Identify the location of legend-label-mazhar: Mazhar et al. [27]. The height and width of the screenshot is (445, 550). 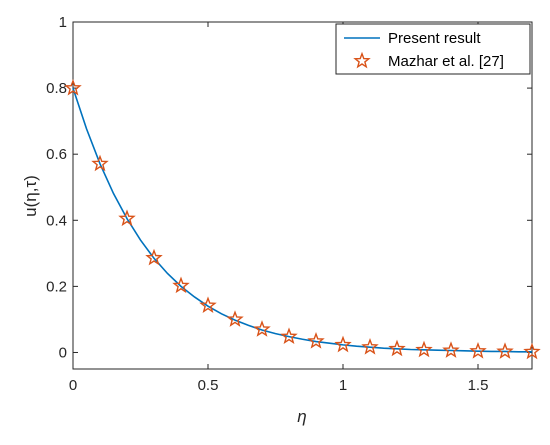
(446, 61).